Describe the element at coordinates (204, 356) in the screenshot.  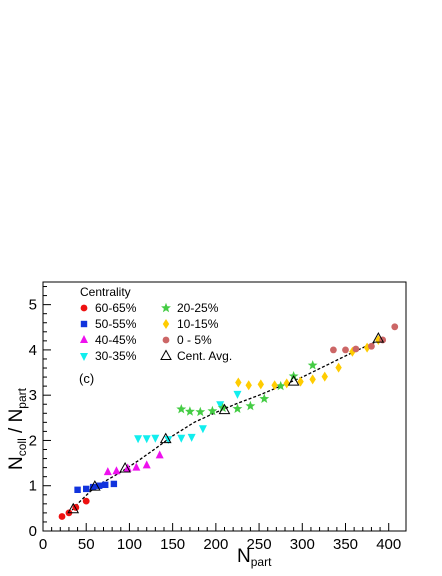
I see `legend-entry-label: Cent. Avg.` at that location.